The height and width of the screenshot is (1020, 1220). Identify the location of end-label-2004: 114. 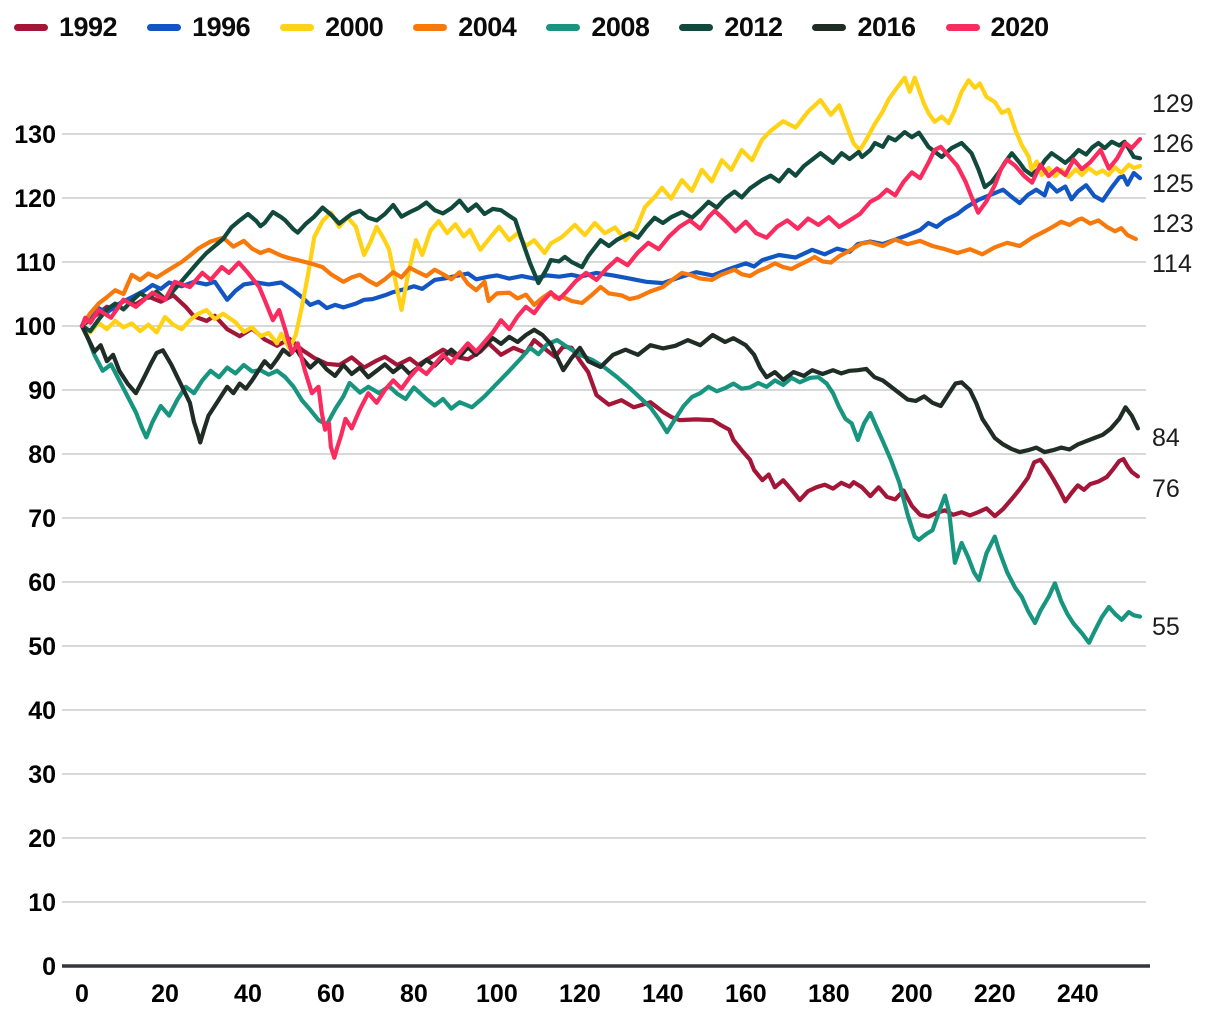
(1172, 264).